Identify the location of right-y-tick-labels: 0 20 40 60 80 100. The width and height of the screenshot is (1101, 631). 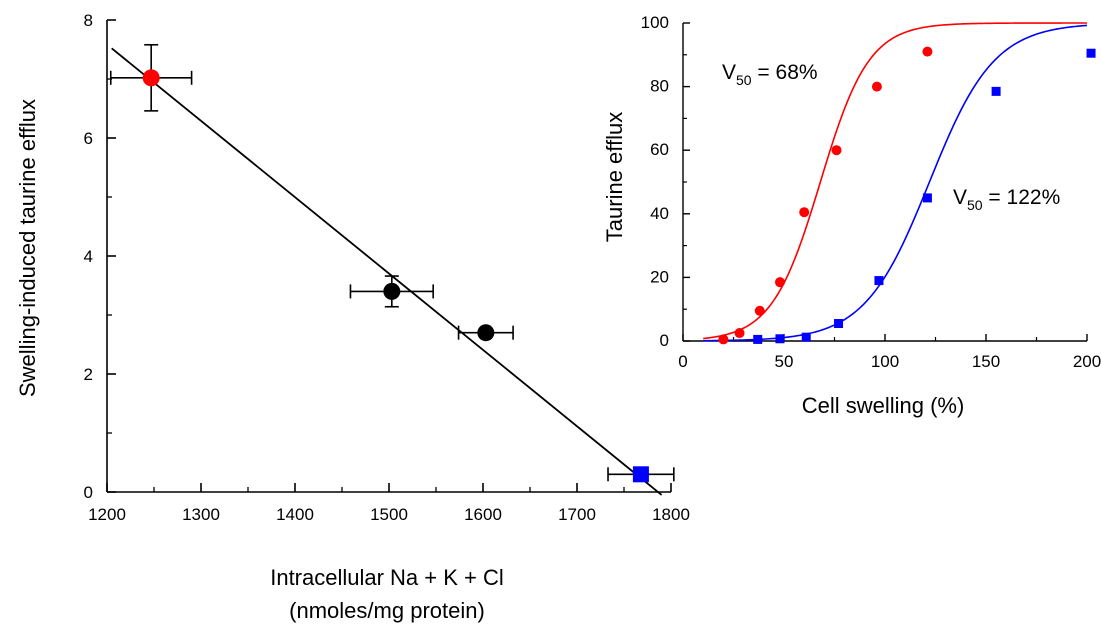
(655, 181).